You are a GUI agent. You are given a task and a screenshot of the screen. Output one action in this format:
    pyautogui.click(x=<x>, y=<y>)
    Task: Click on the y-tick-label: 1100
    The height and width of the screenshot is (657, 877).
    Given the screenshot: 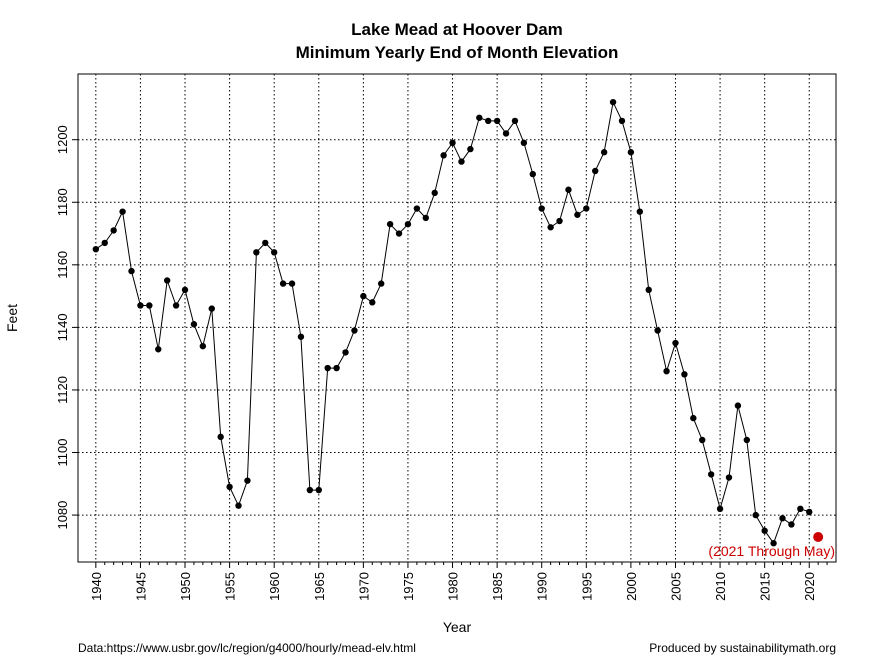 What is the action you would take?
    pyautogui.click(x=62, y=453)
    